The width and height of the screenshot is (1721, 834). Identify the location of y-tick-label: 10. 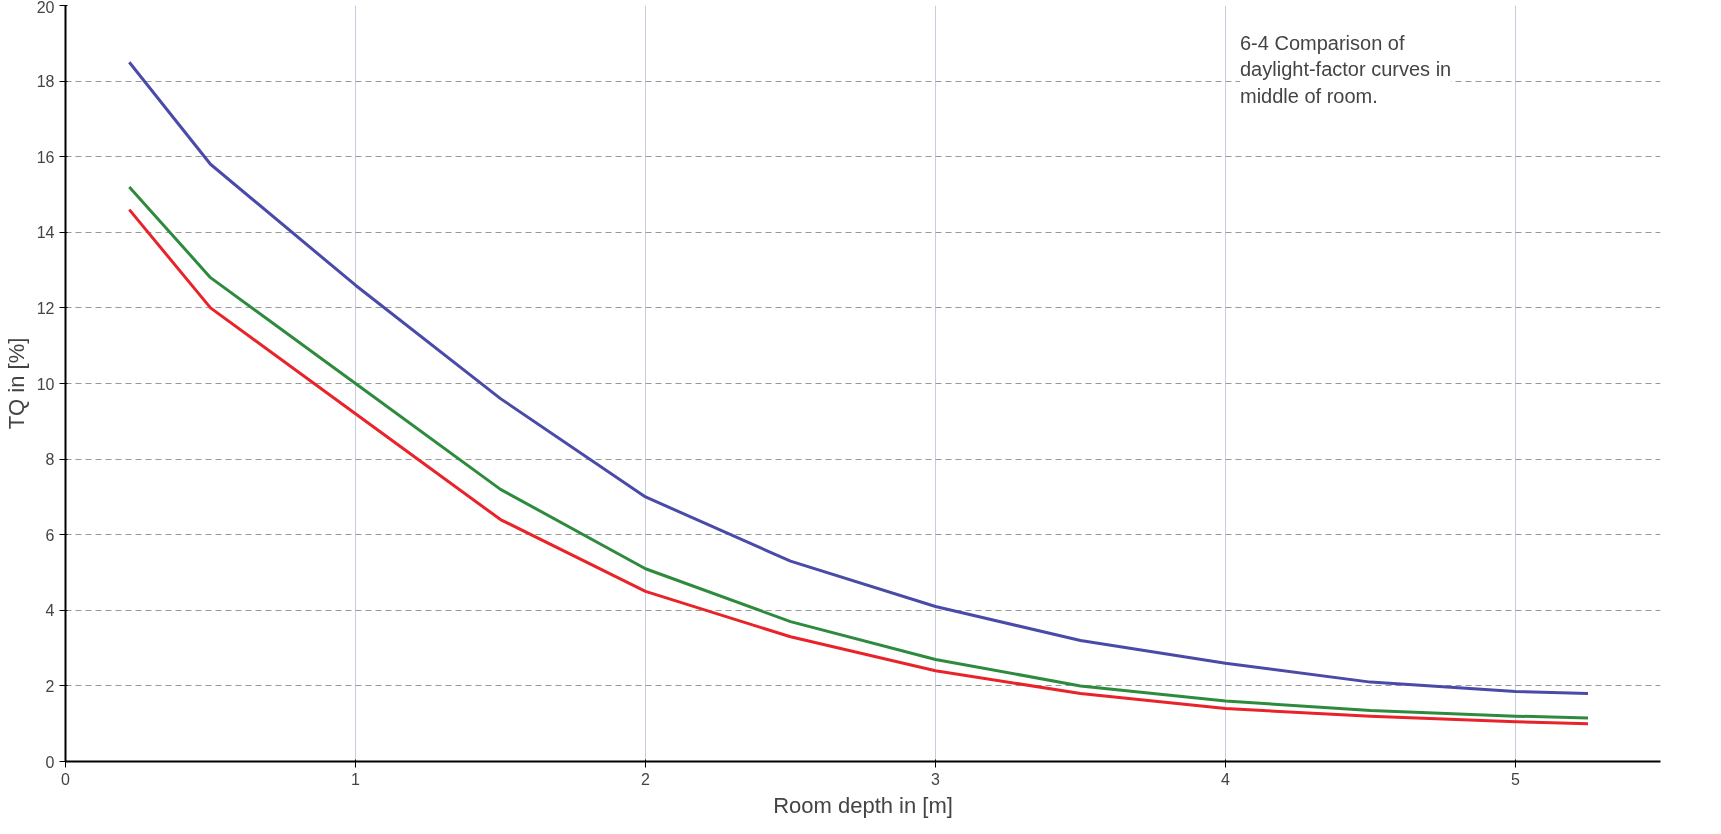
(45, 384).